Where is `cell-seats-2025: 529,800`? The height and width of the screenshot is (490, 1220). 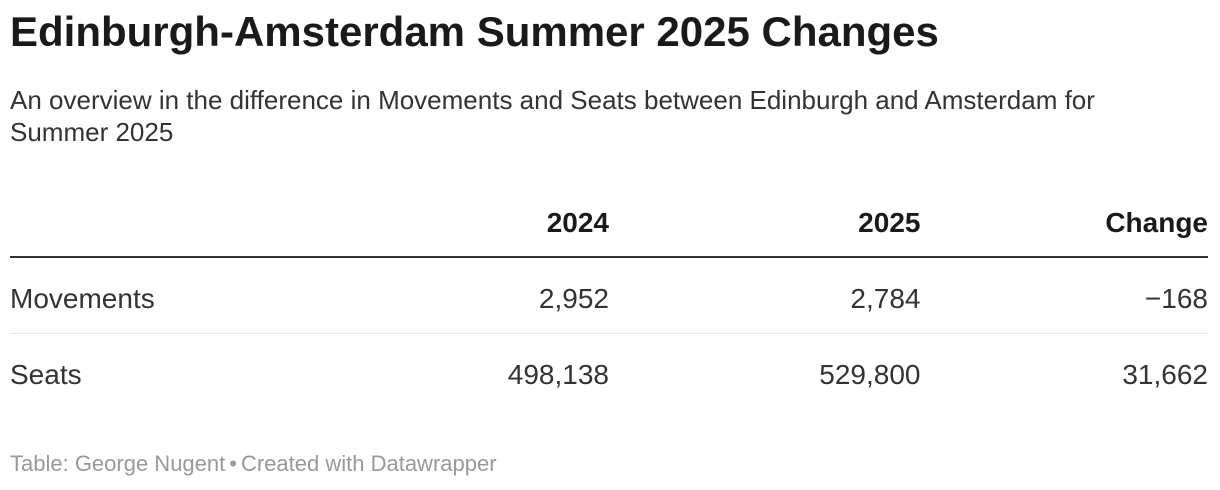
cell-seats-2025: 529,800 is located at coordinates (870, 375).